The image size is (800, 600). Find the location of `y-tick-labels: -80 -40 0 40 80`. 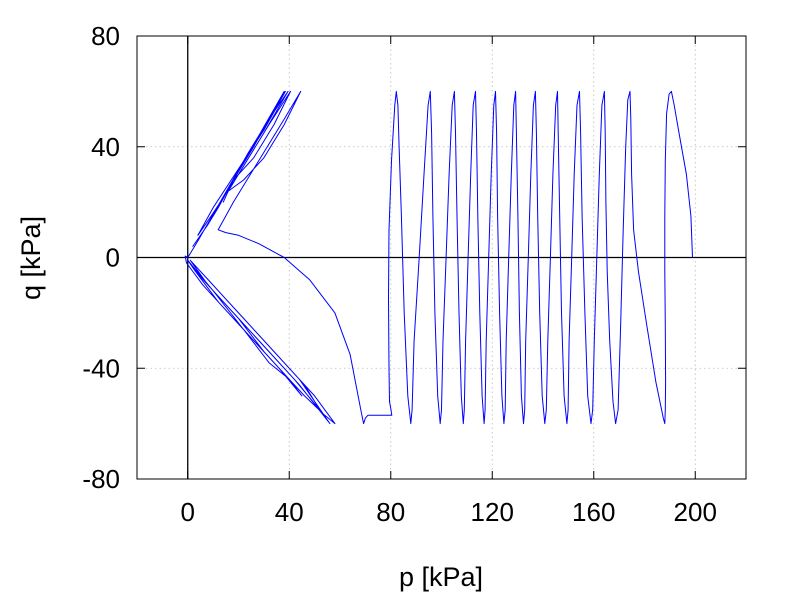

y-tick-labels: -80 -40 0 40 80 is located at coordinates (101, 257).